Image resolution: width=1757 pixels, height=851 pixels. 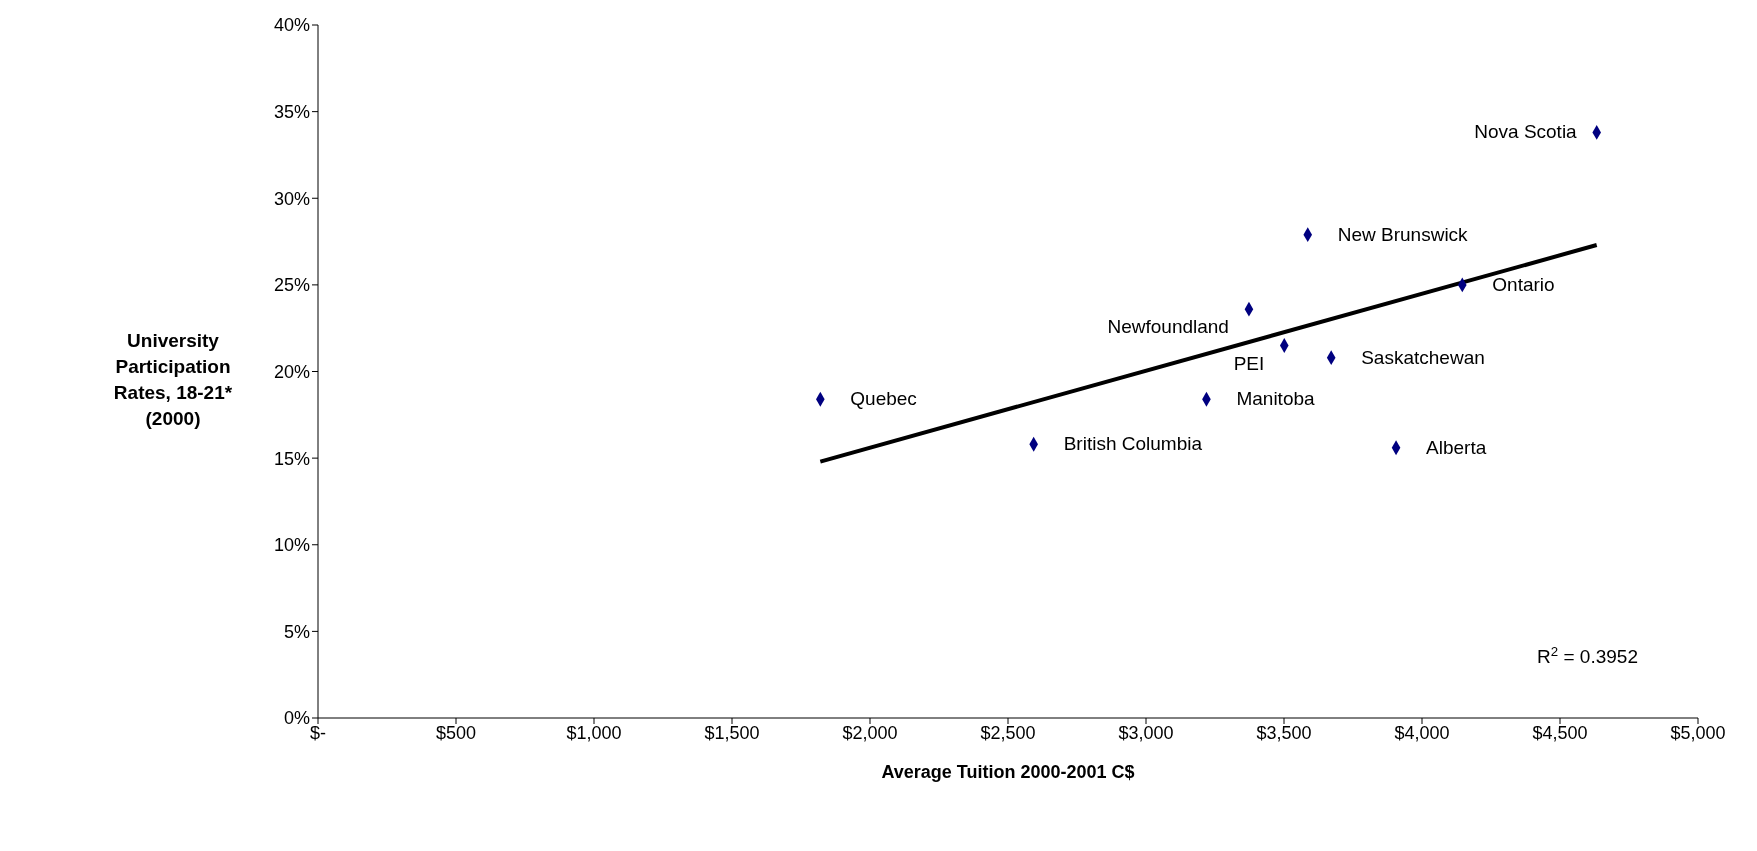 I want to click on annotation: Ontario, so click(x=1523, y=284).